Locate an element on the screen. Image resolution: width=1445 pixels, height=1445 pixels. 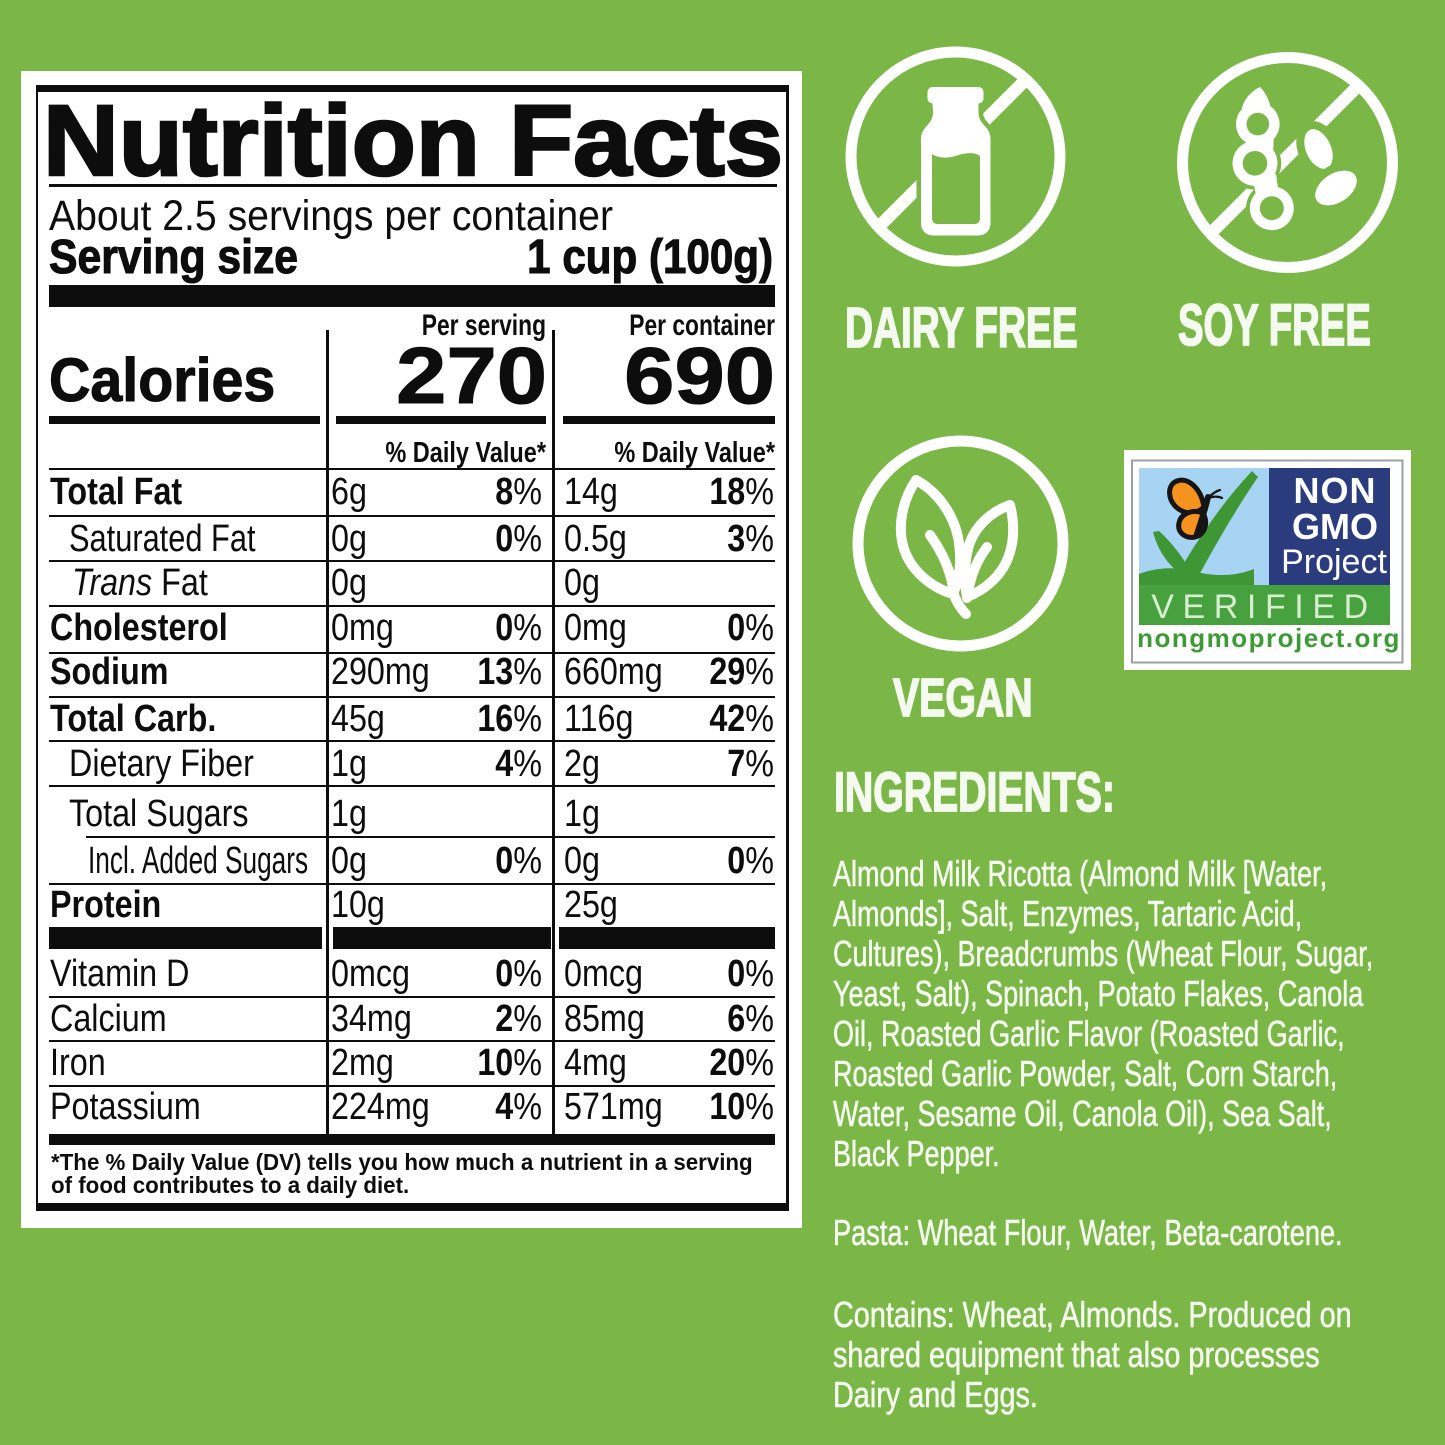
svg-text: GMO is located at coordinates (1335, 526).